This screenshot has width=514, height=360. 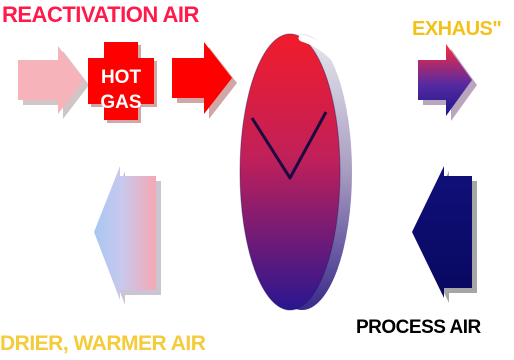 I want to click on reactivation-inlet-arrow-icon, so click(x=53, y=82).